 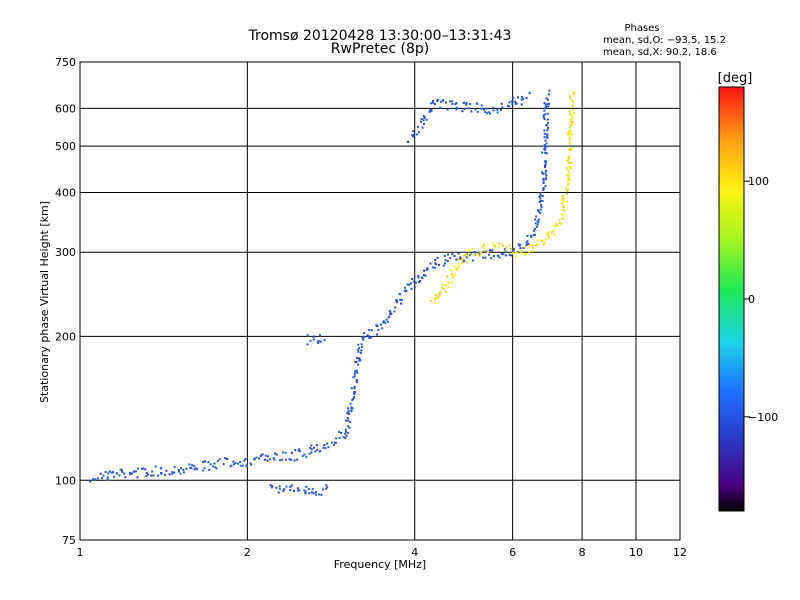 What do you see at coordinates (65, 336) in the screenshot?
I see `y-tick-label: 200` at bounding box center [65, 336].